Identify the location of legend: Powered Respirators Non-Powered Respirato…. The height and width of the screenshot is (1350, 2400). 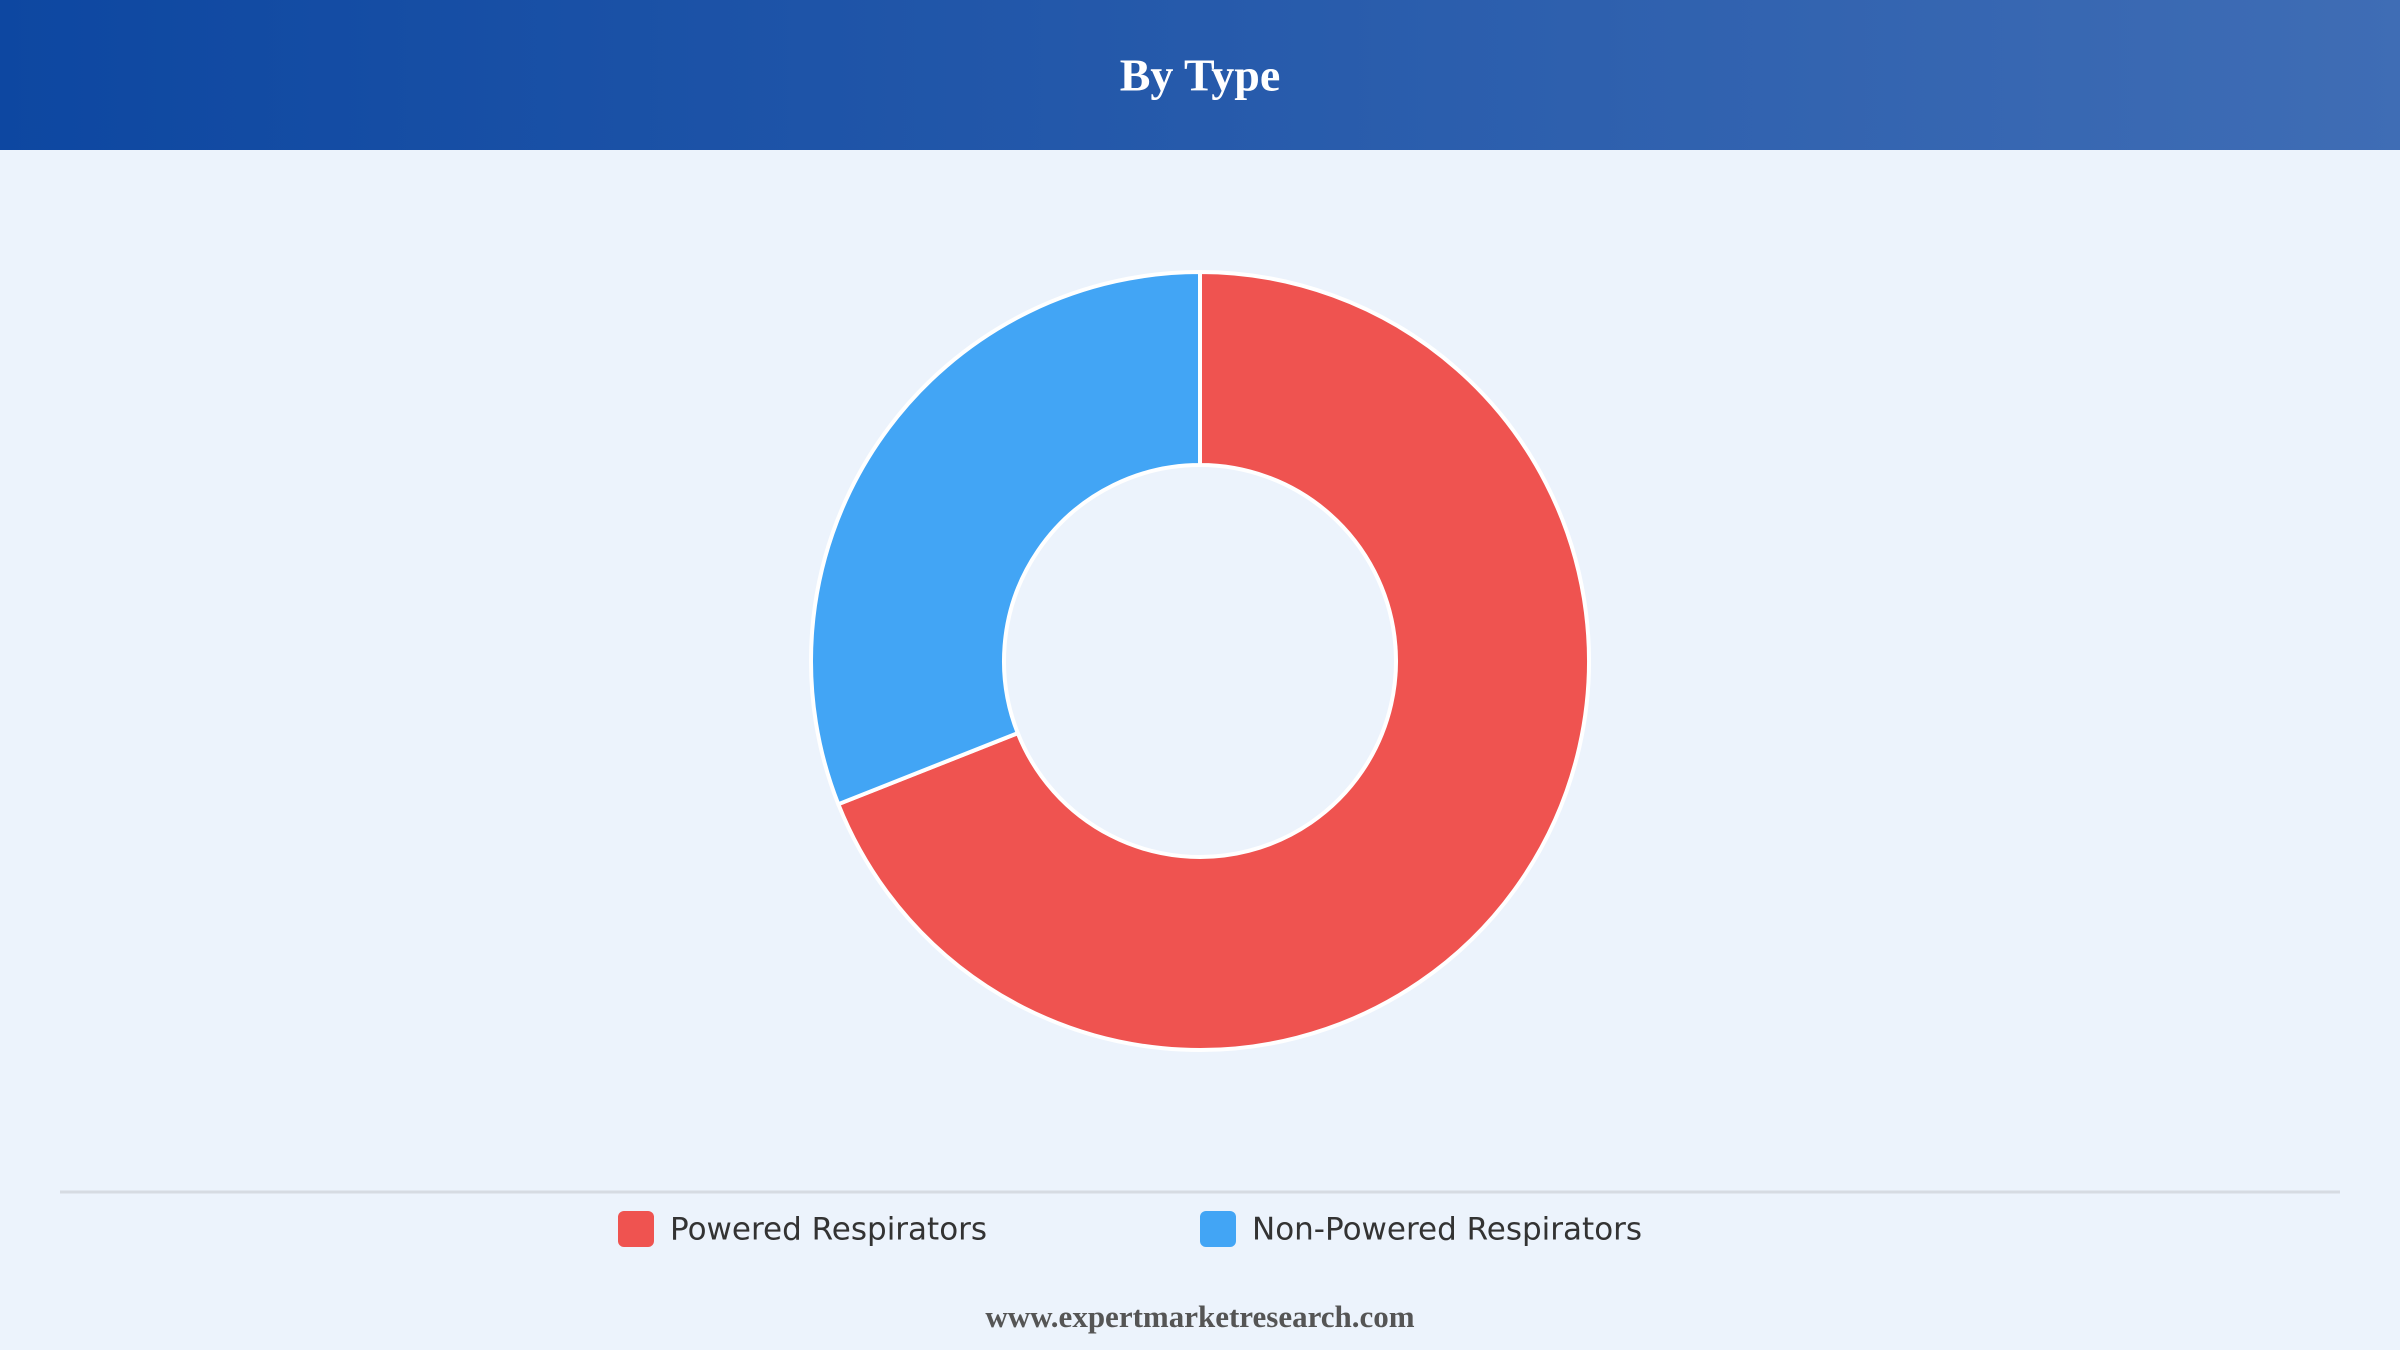
(1130, 1229).